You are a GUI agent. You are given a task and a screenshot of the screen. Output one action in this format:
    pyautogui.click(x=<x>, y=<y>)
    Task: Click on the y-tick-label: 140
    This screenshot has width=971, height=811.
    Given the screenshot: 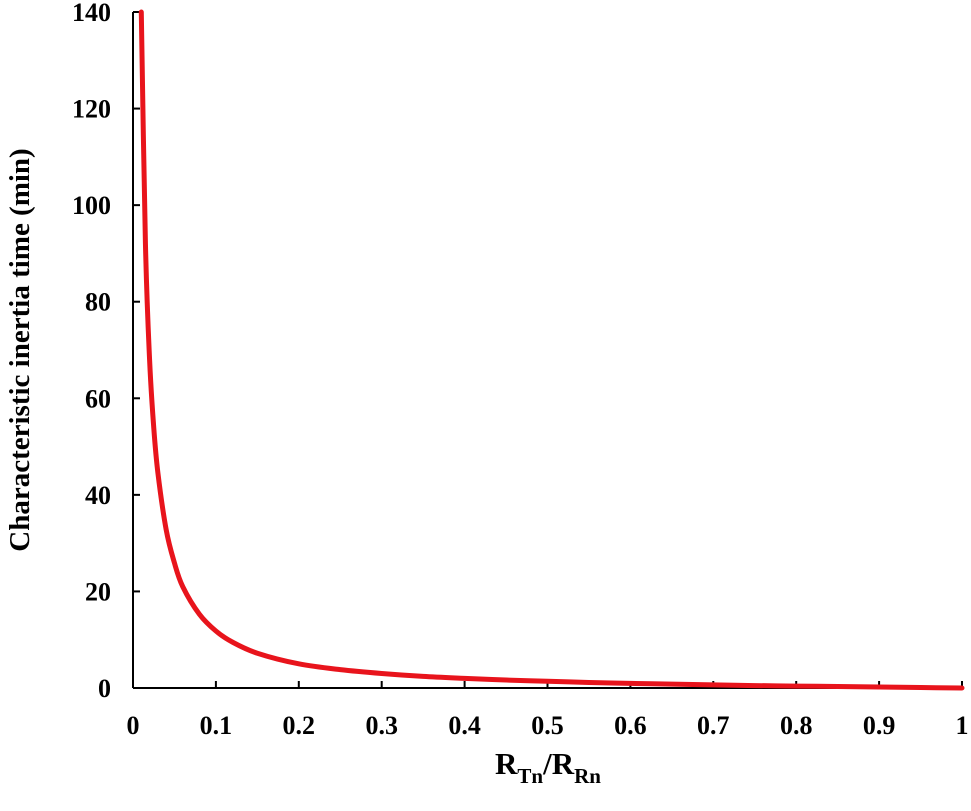 What is the action you would take?
    pyautogui.click(x=91, y=13)
    